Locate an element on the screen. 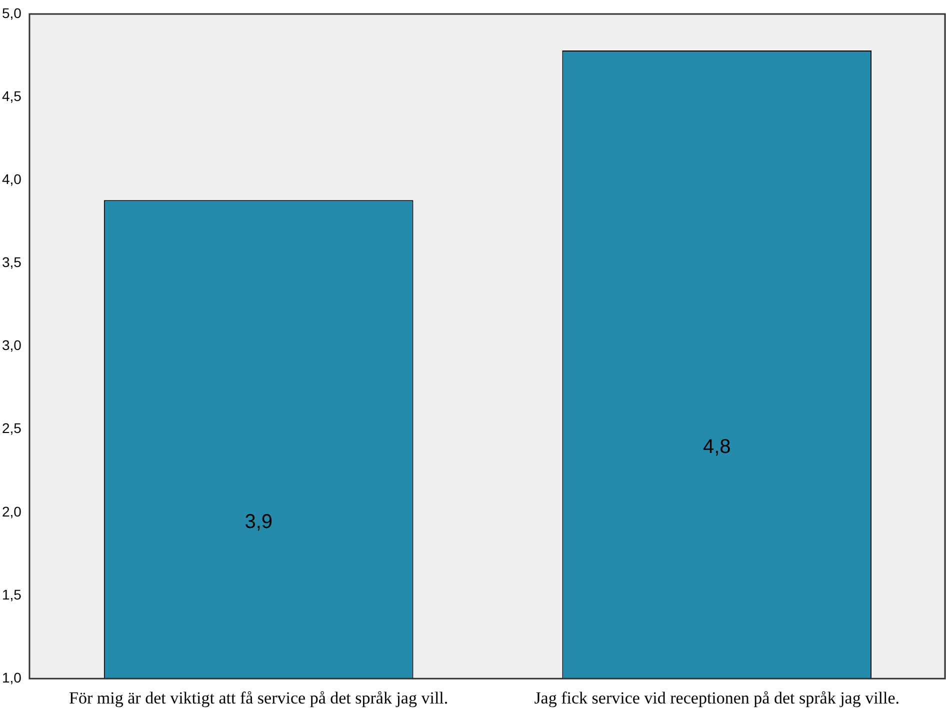 This screenshot has width=946, height=711. y-tick-label: 2,0 is located at coordinates (12, 511).